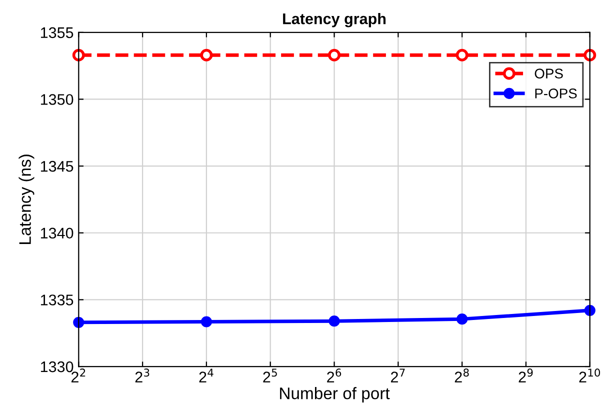 This screenshot has height=405, width=605. Describe the element at coordinates (57, 166) in the screenshot. I see `y-tick-label: 1345` at that location.